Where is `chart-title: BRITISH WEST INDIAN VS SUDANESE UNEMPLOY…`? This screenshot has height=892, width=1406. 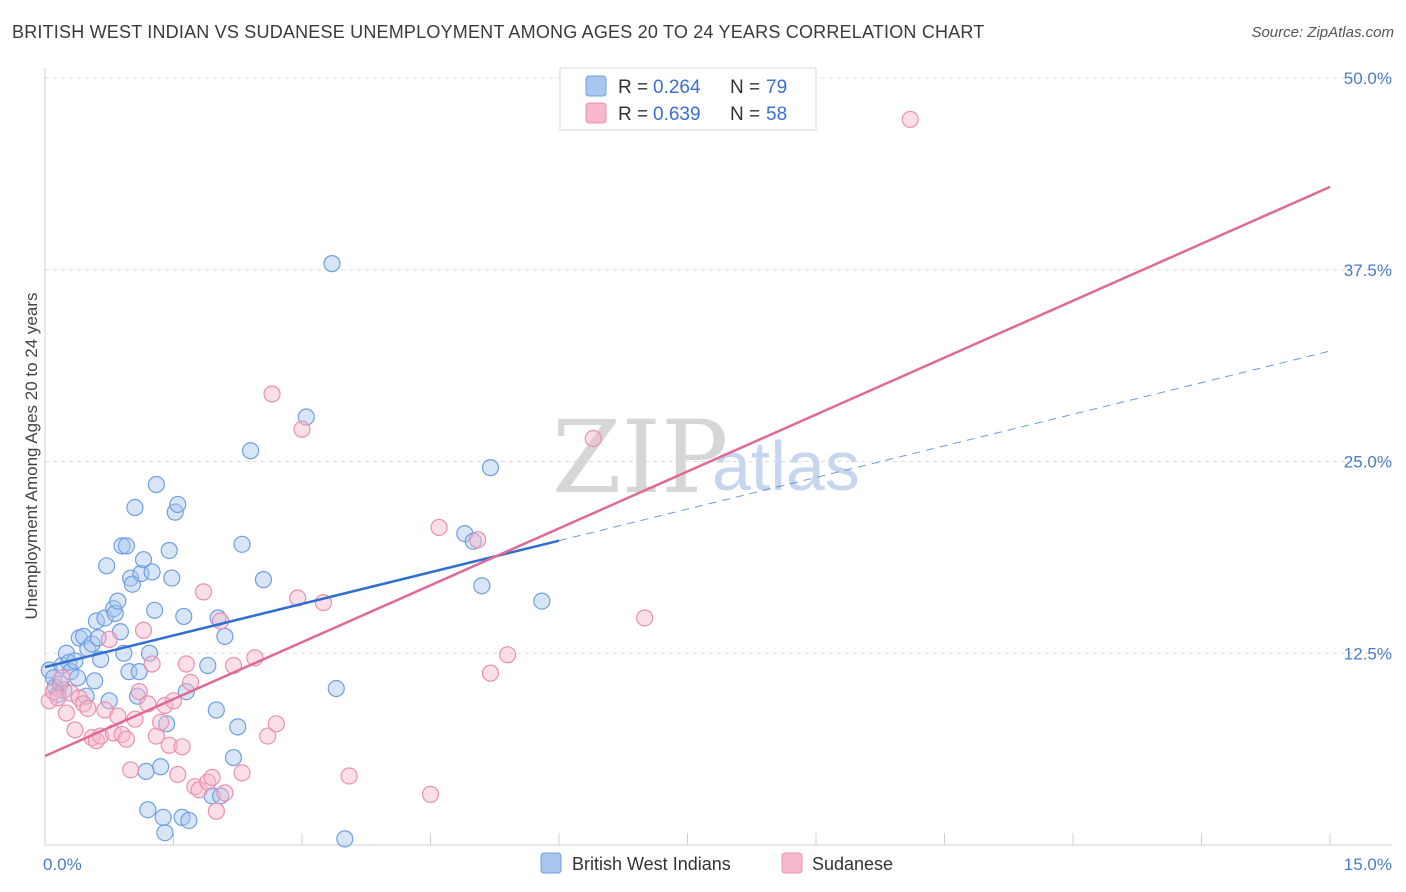
chart-title: BRITISH WEST INDIAN VS SUDANESE UNEMPLOY… is located at coordinates (498, 32).